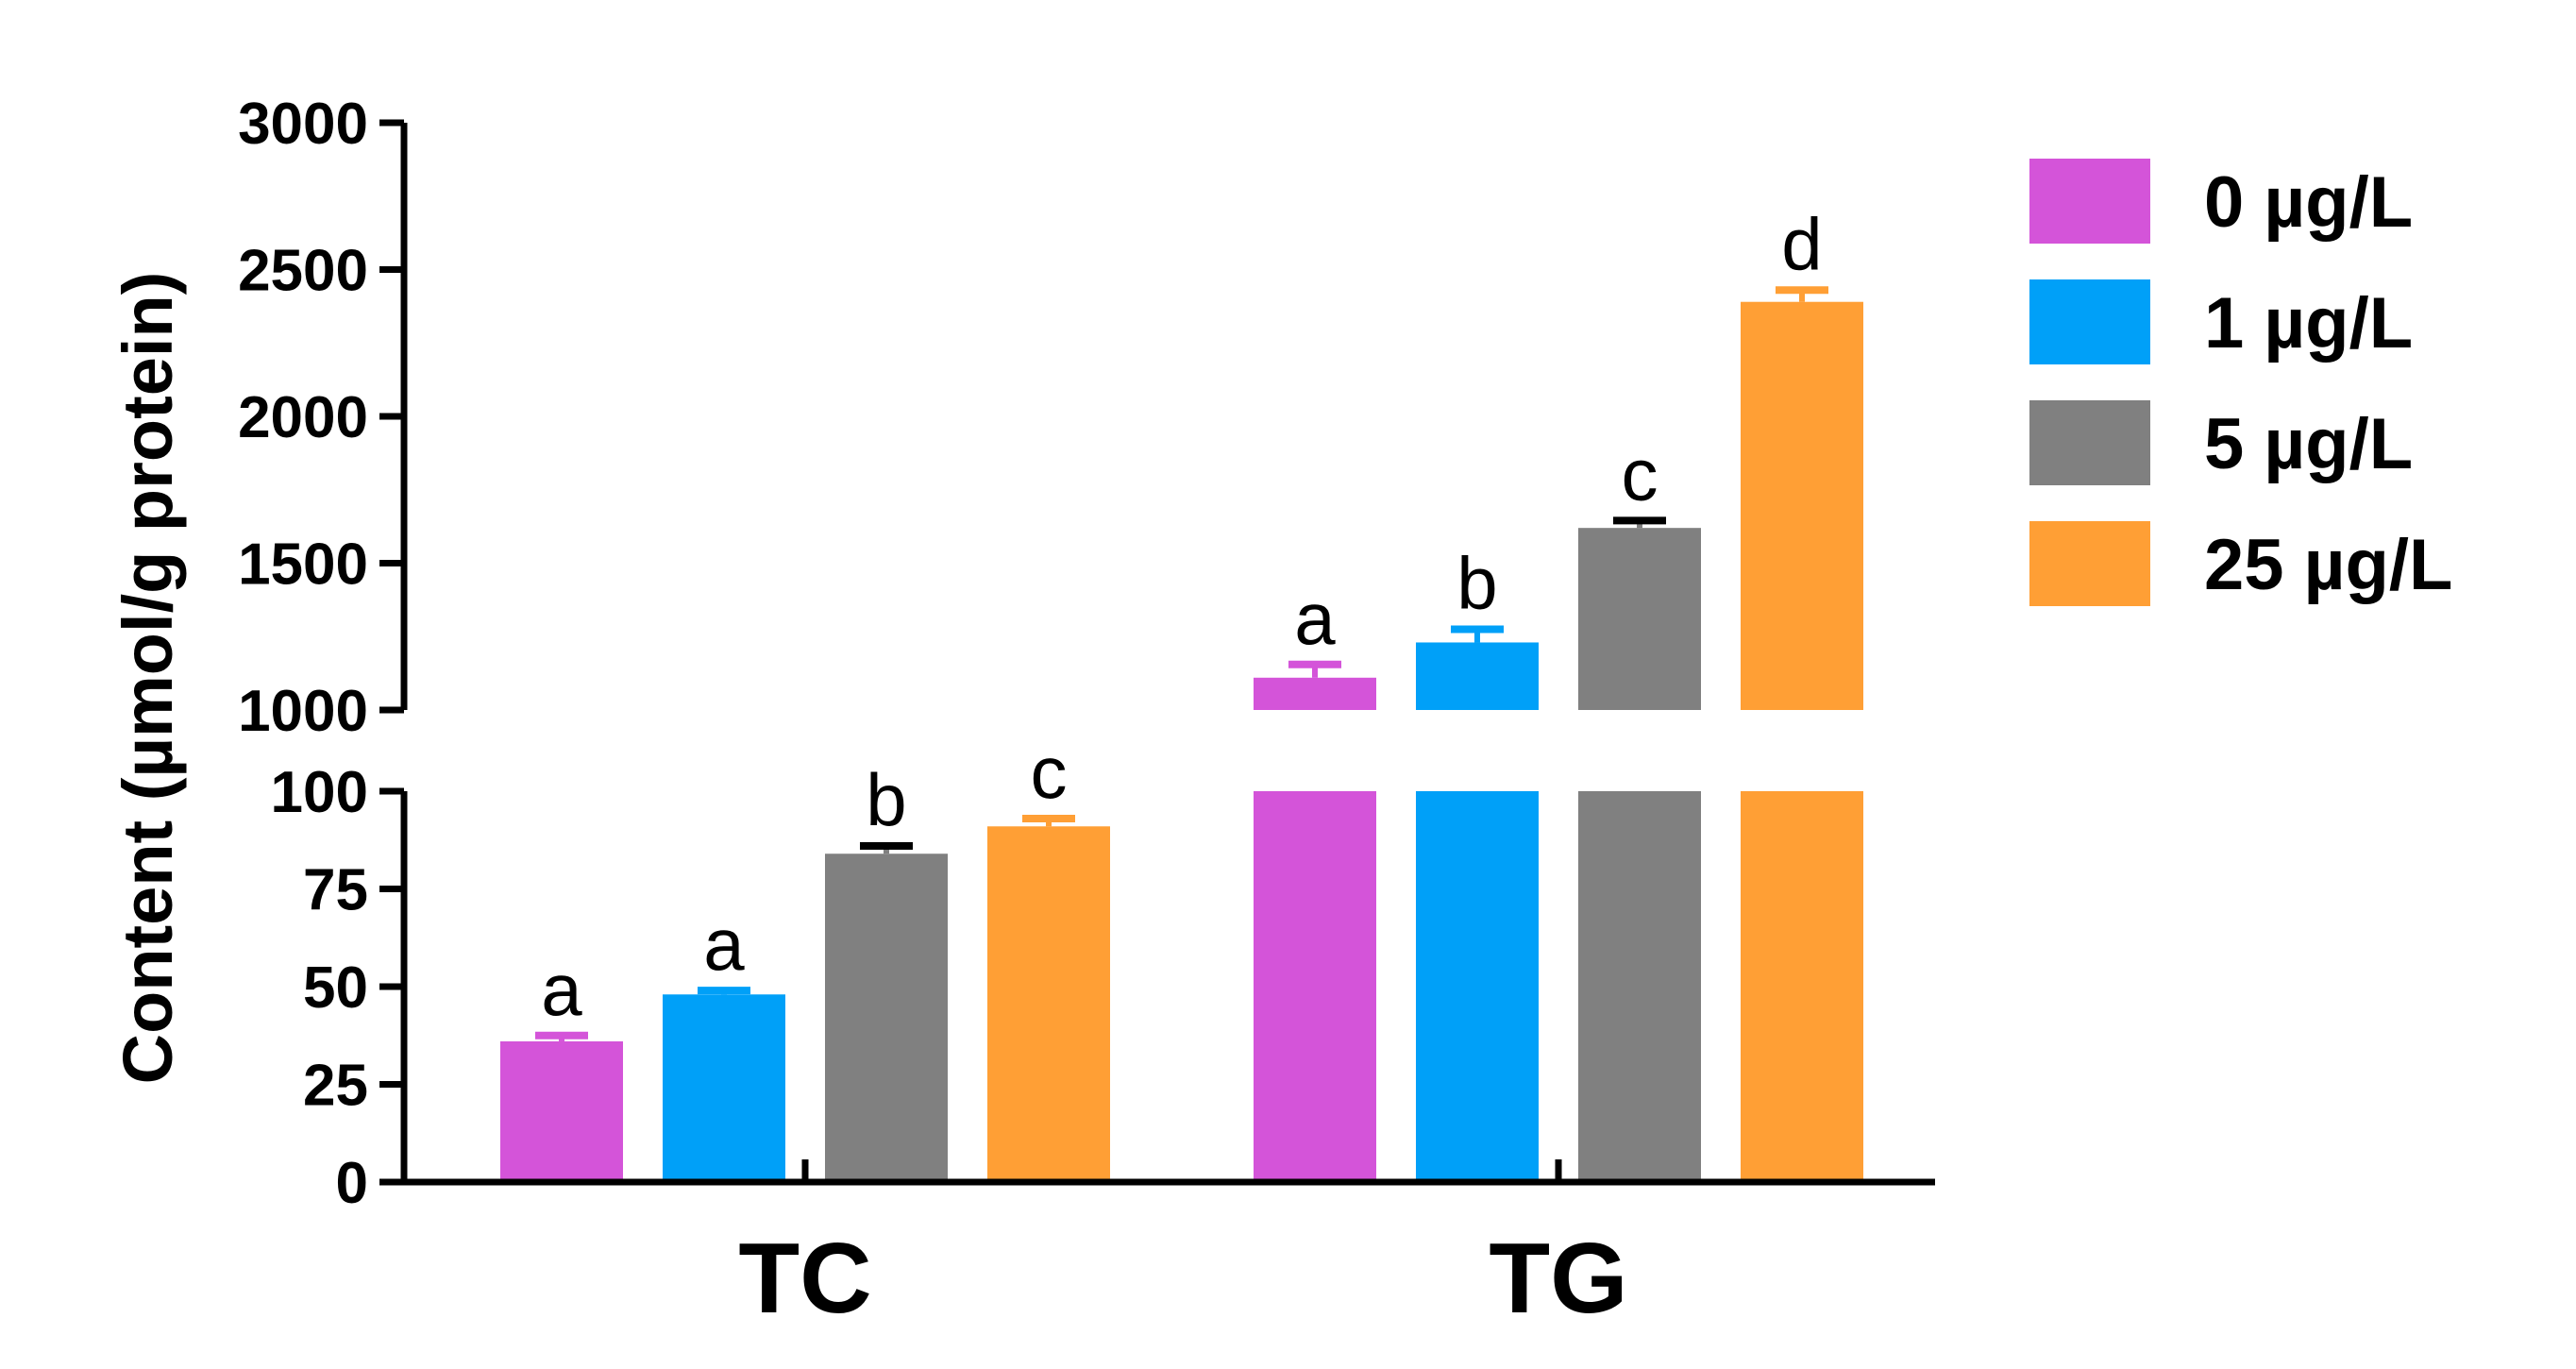 The width and height of the screenshot is (2576, 1369). I want to click on y-tick-label: 75, so click(335, 890).